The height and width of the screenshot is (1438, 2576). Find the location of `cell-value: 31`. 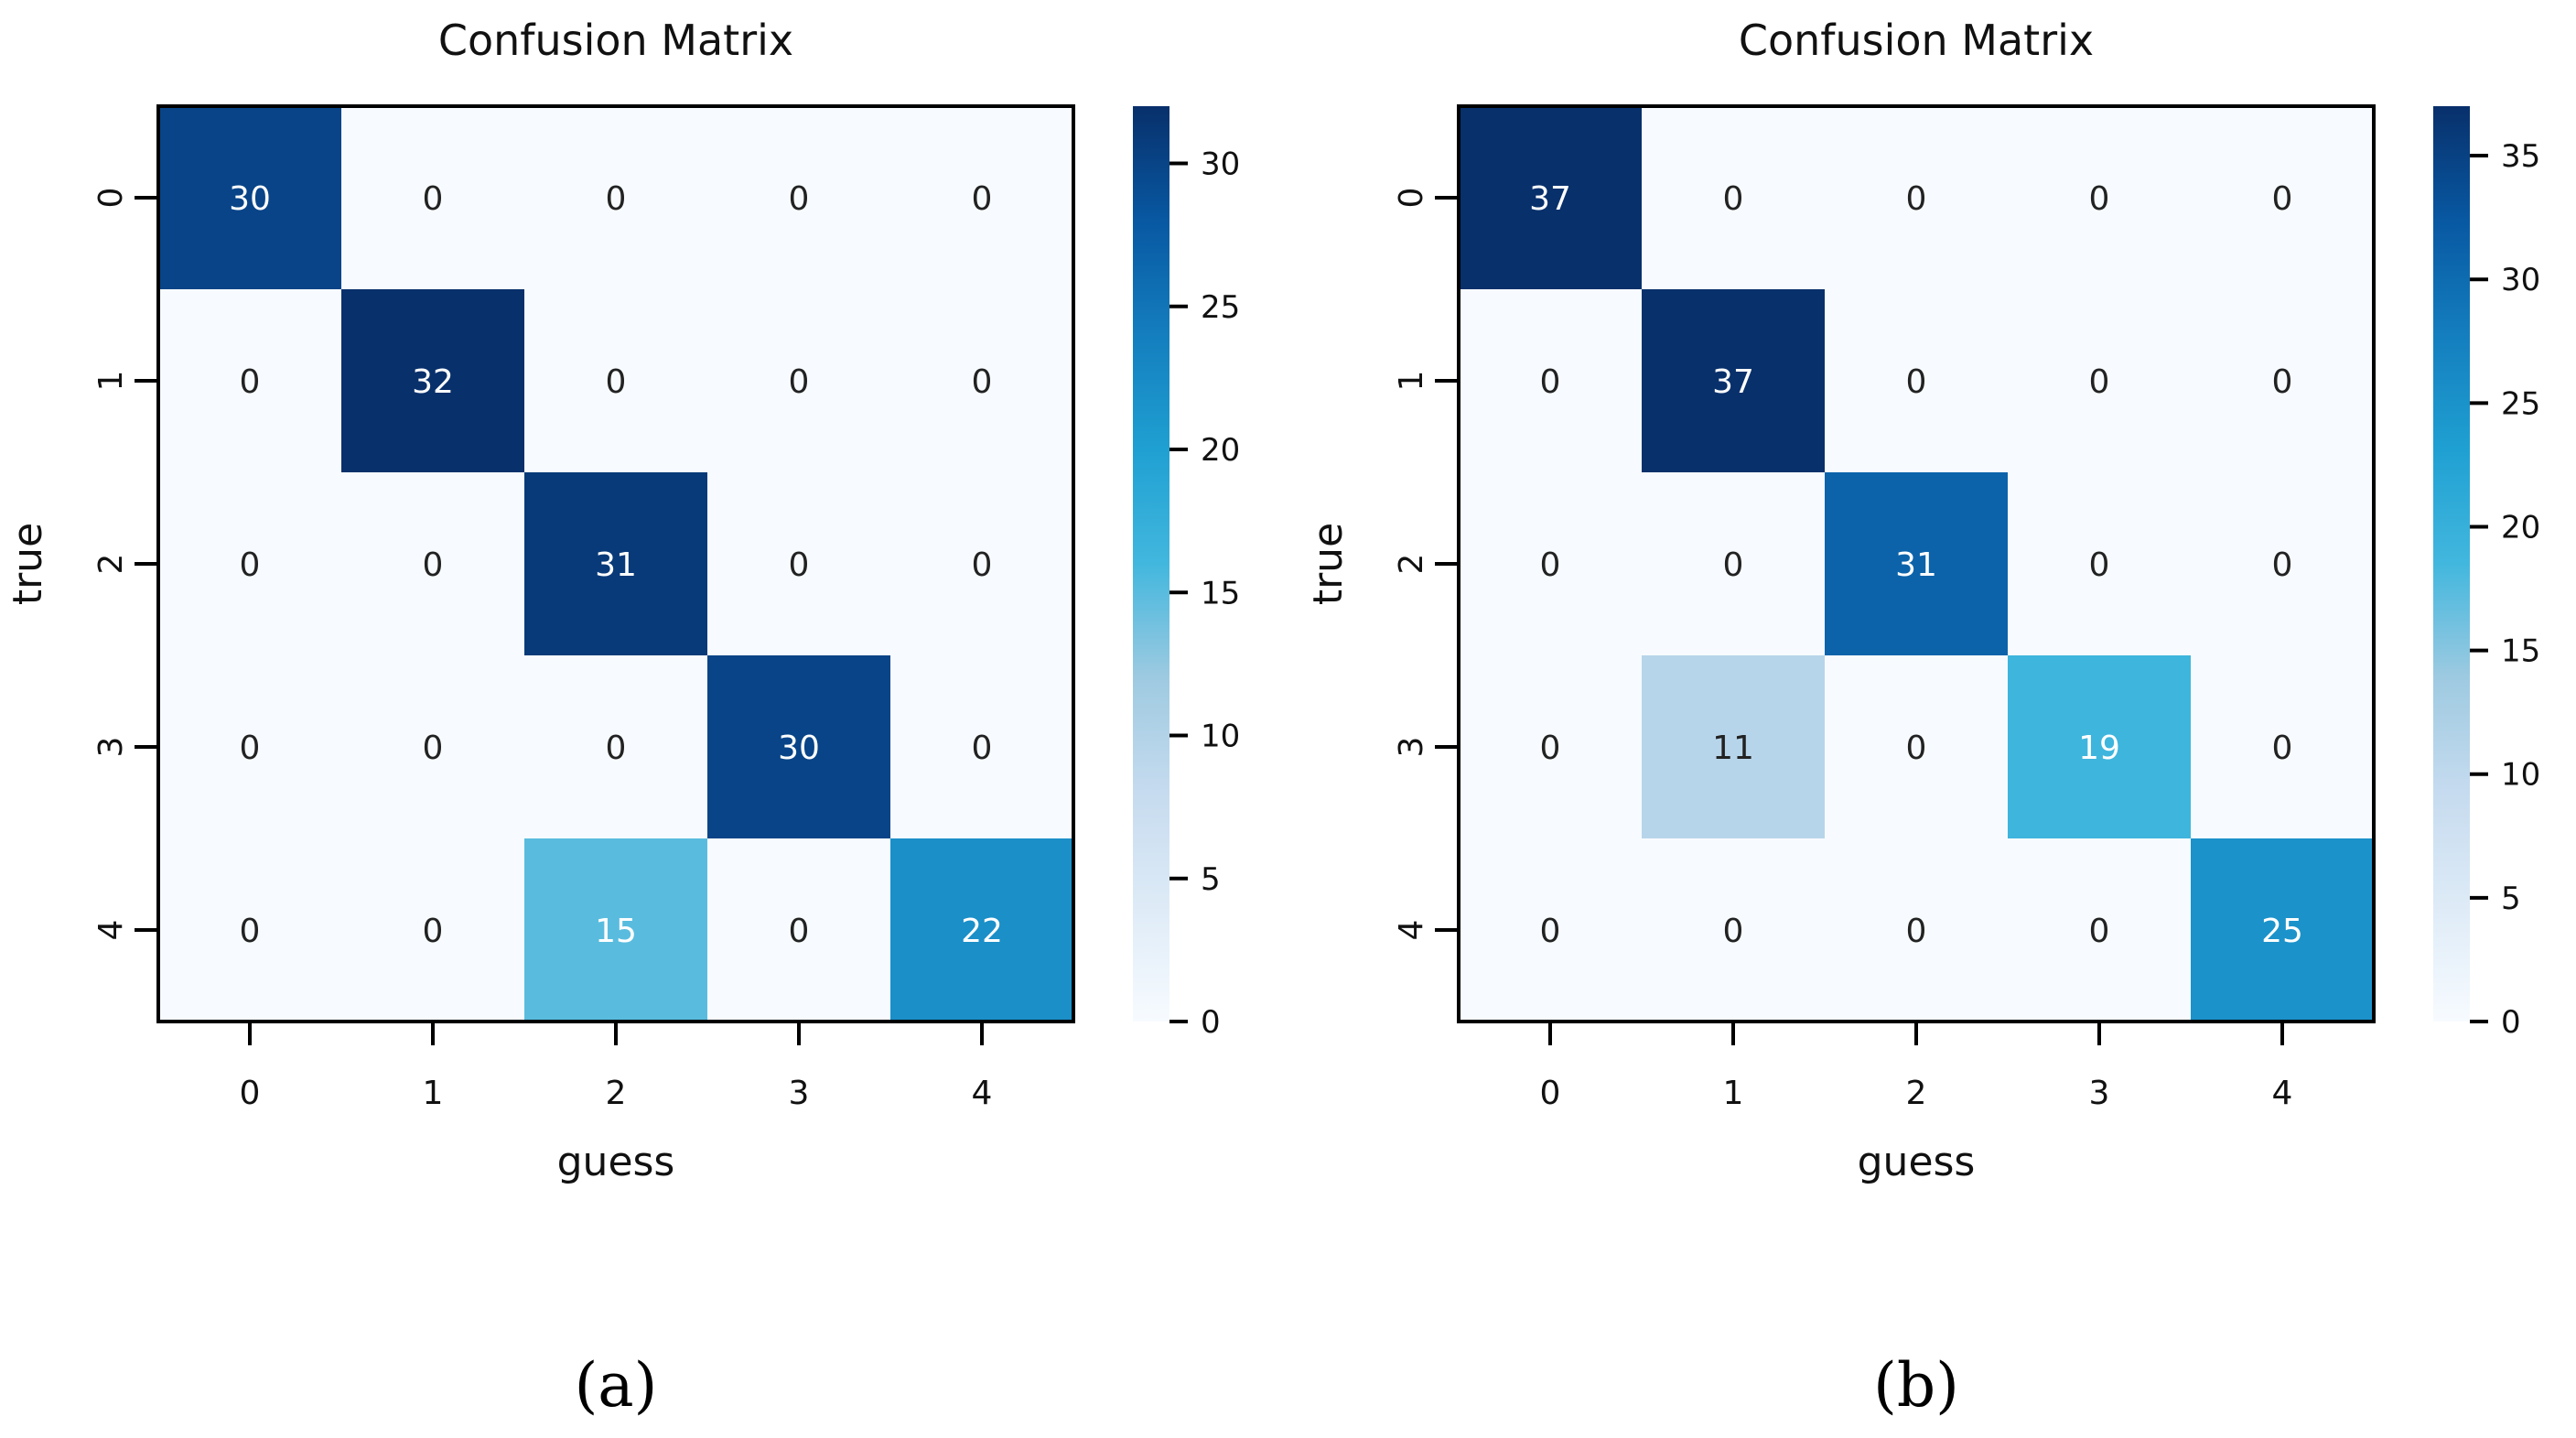

cell-value: 31 is located at coordinates (616, 565).